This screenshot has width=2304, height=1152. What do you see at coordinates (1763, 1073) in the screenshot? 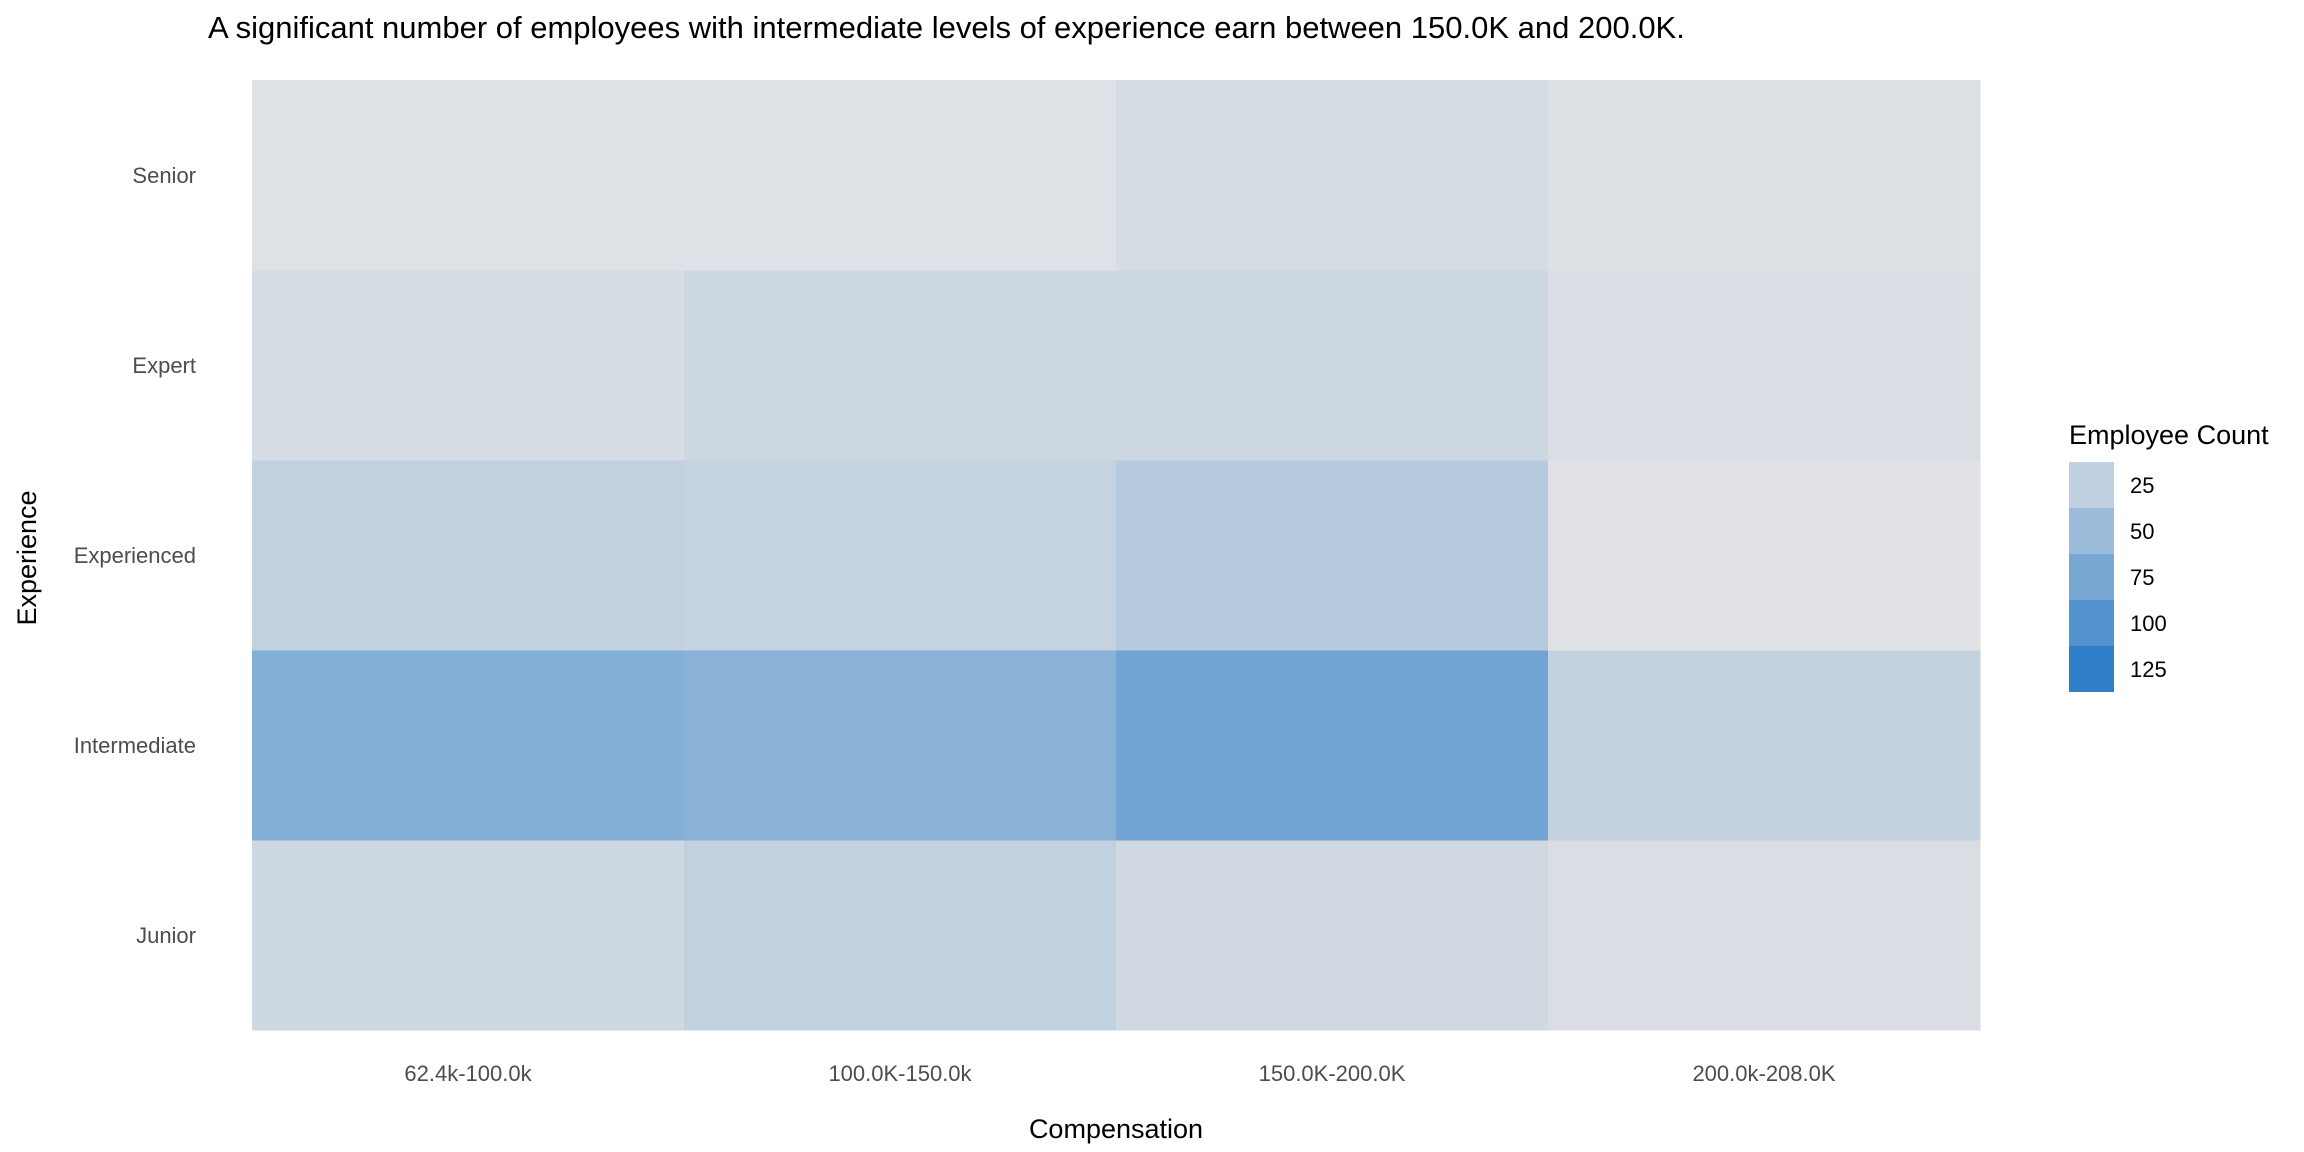
I see `x-tick-label: 200.0k-208.0K` at bounding box center [1763, 1073].